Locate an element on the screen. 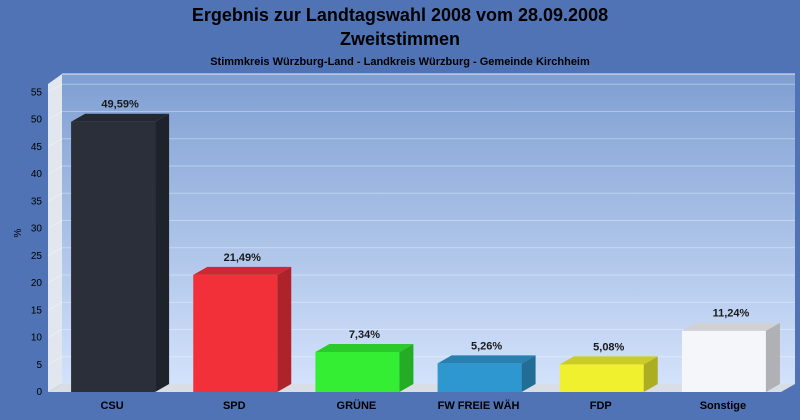 Image resolution: width=800 pixels, height=420 pixels. y-axis-label: % is located at coordinates (18, 232).